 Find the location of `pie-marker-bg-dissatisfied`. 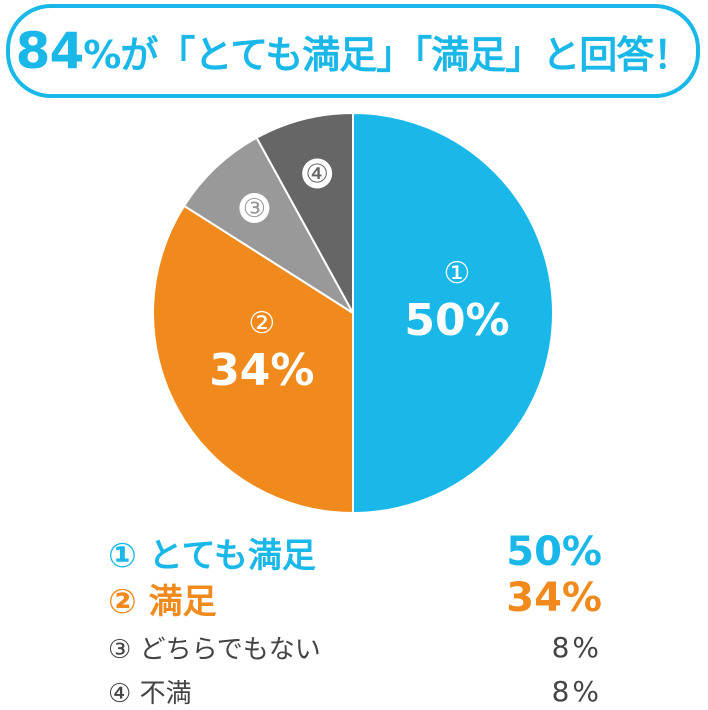

pie-marker-bg-dissatisfied is located at coordinates (317, 173).